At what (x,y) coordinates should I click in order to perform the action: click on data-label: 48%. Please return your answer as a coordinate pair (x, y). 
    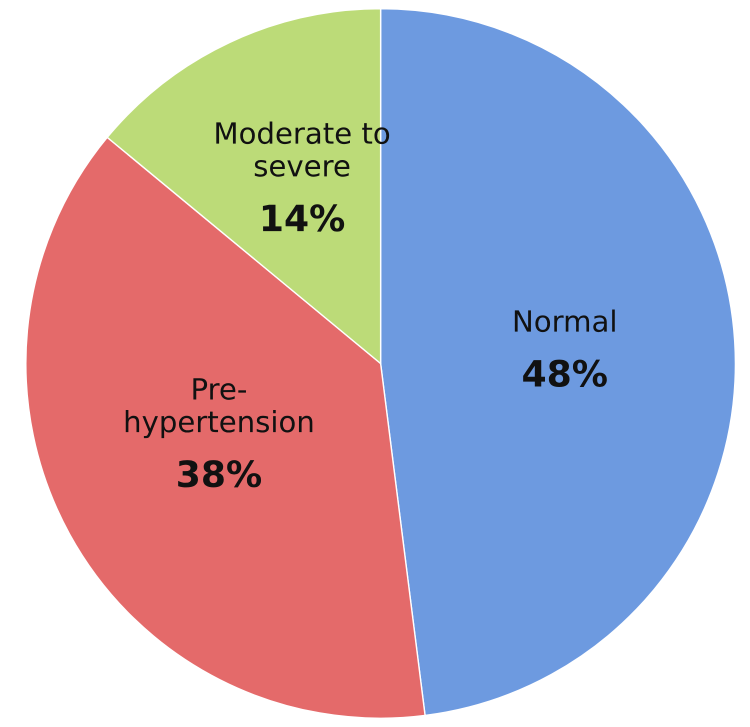
    Looking at the image, I should click on (565, 373).